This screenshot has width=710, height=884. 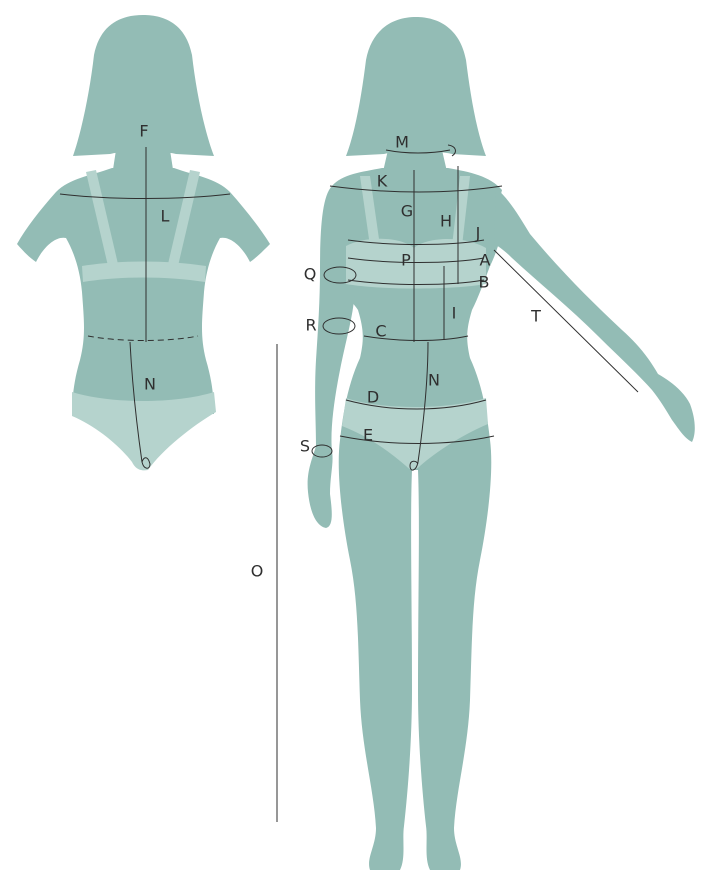 What do you see at coordinates (416, 86) in the screenshot?
I see `front-hair` at bounding box center [416, 86].